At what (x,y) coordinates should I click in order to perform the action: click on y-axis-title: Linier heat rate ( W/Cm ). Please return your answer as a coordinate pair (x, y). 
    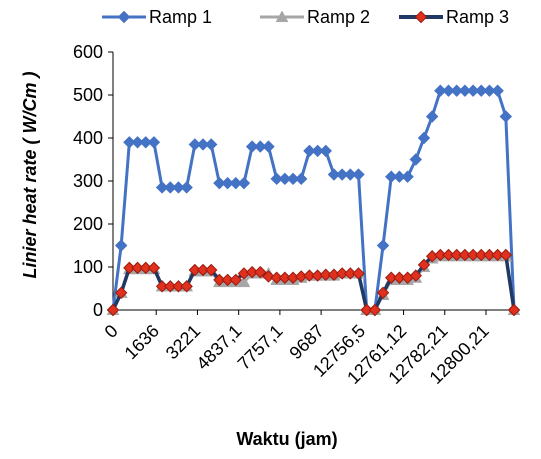
    Looking at the image, I should click on (30, 174).